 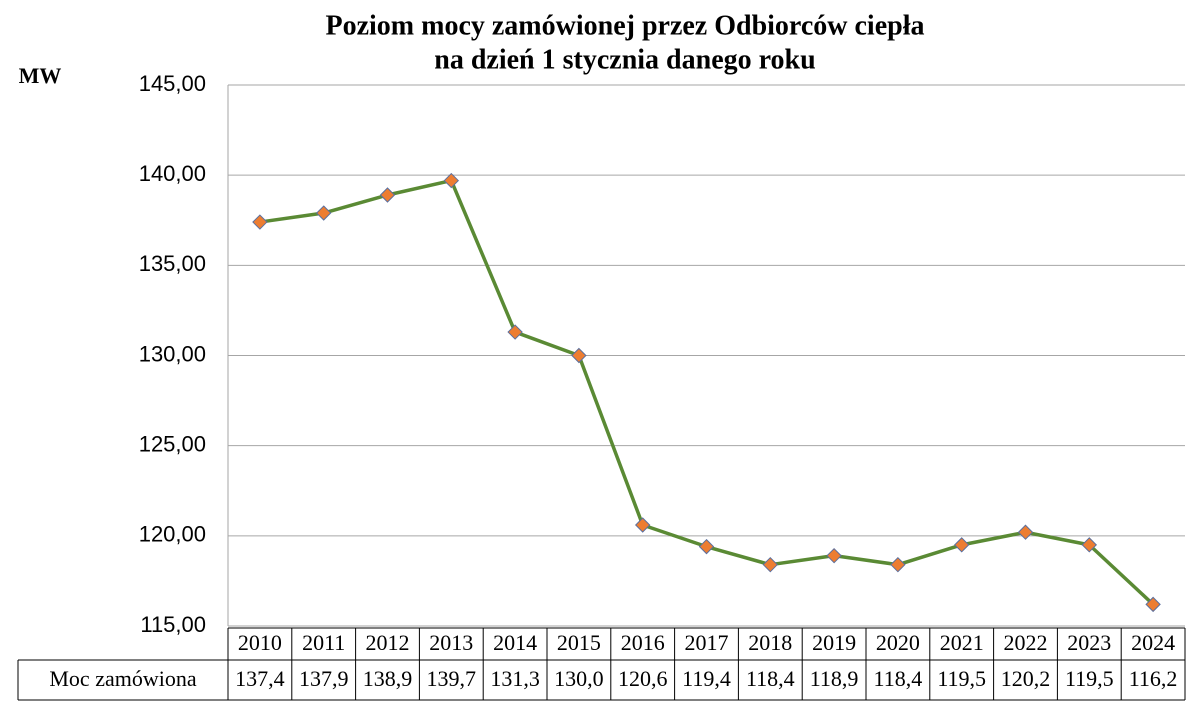 I want to click on x-tick-label: 2013, so click(x=451, y=642).